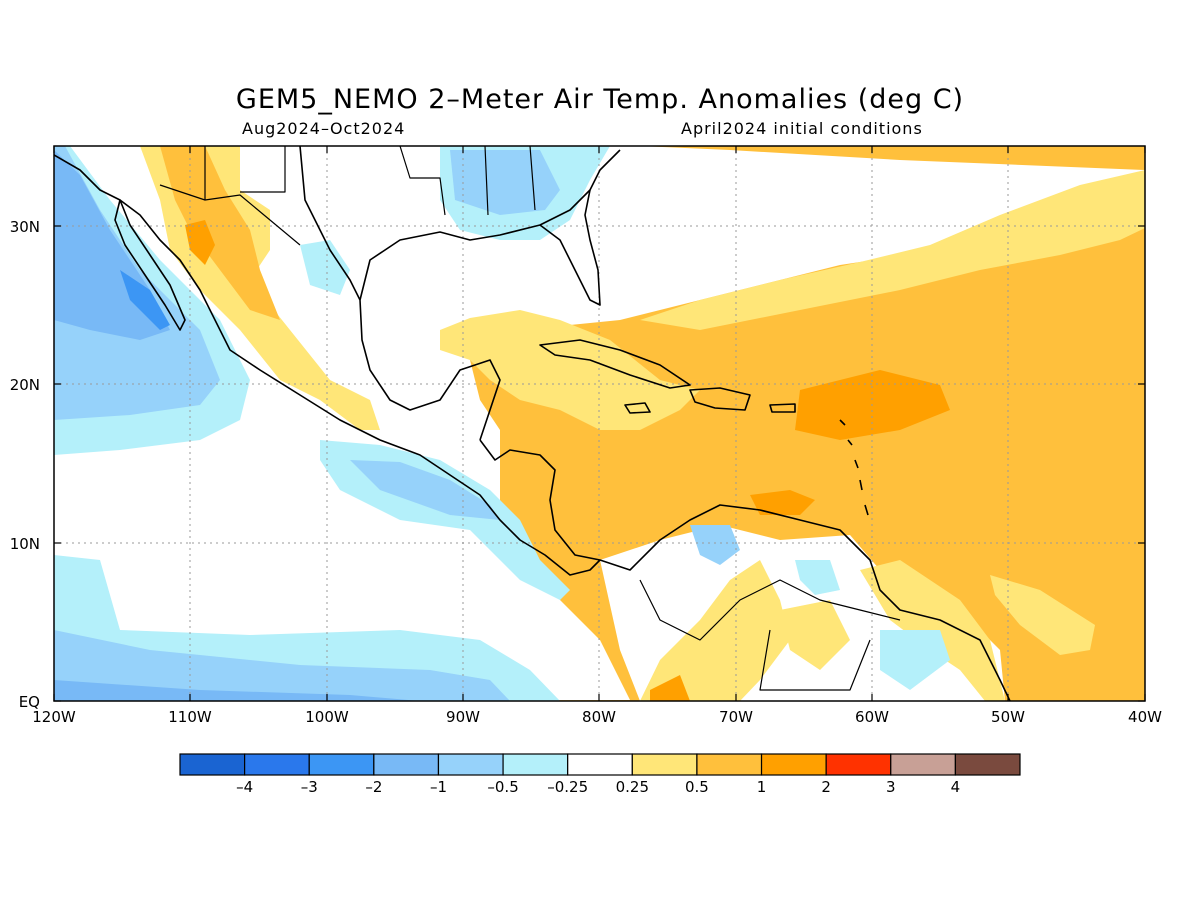 This screenshot has width=1200, height=900. I want to click on coast-puerto-rico, so click(782, 408).